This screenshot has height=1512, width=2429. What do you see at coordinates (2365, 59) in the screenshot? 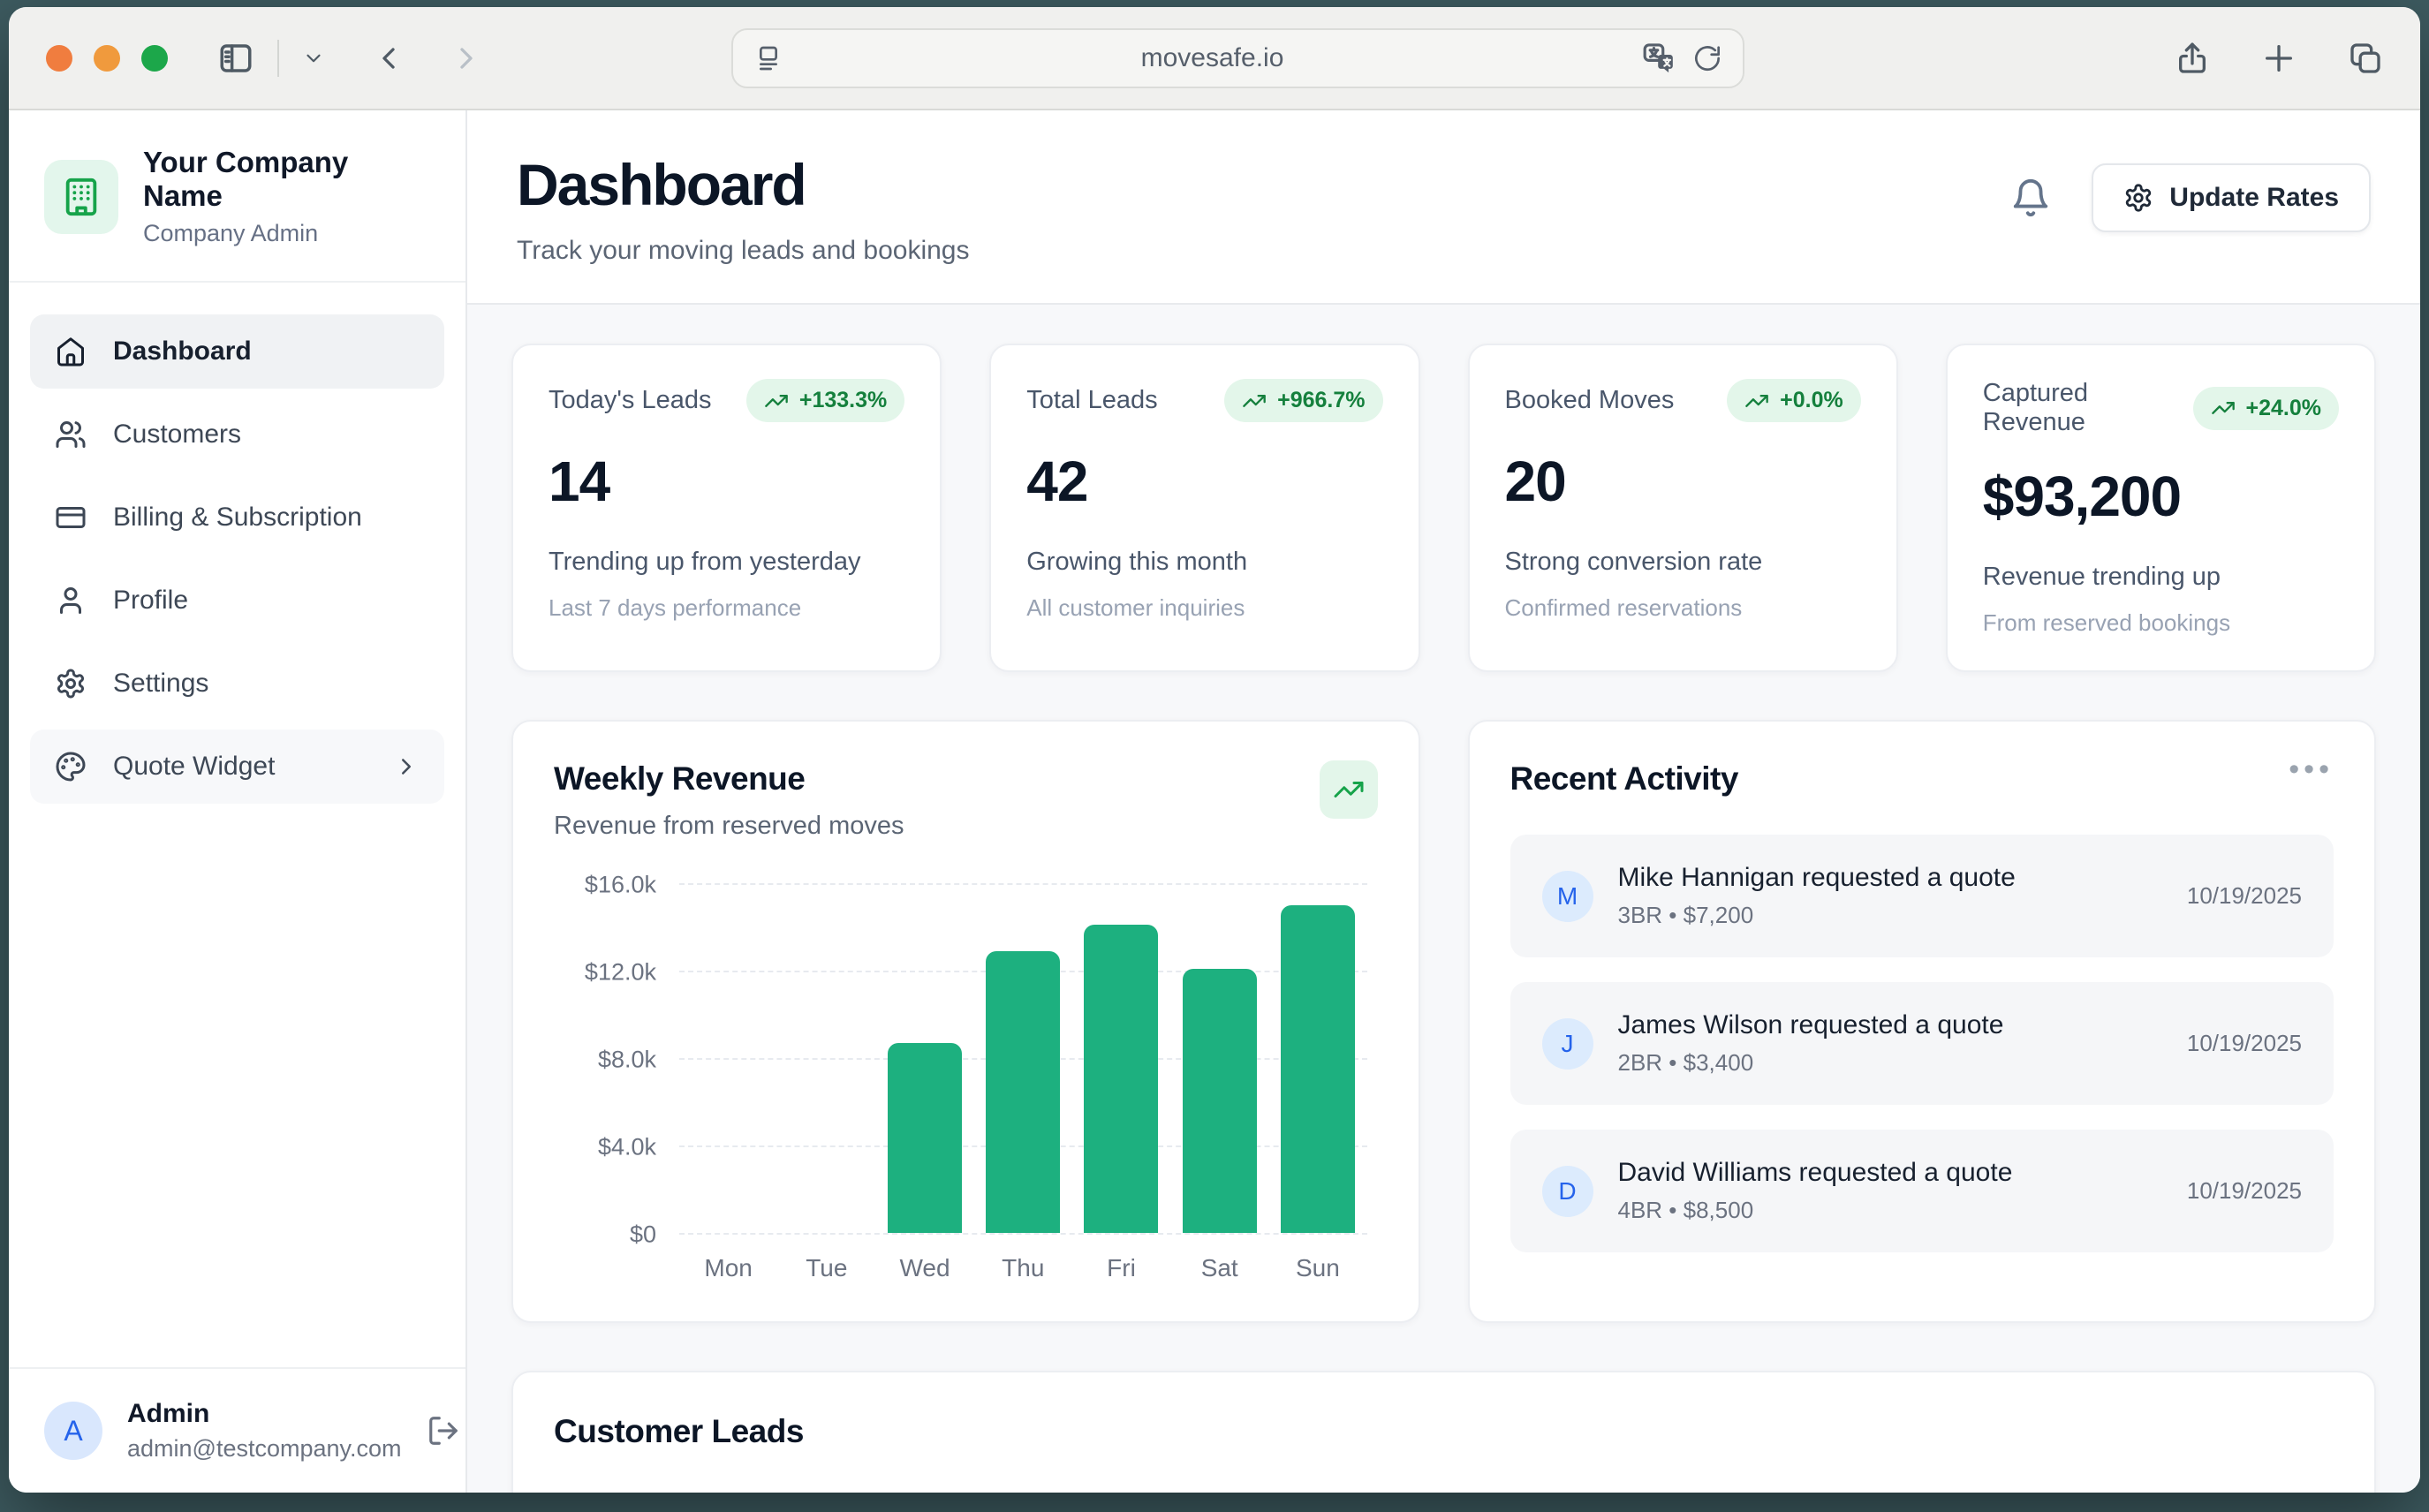
I see `tab-overview-icon` at bounding box center [2365, 59].